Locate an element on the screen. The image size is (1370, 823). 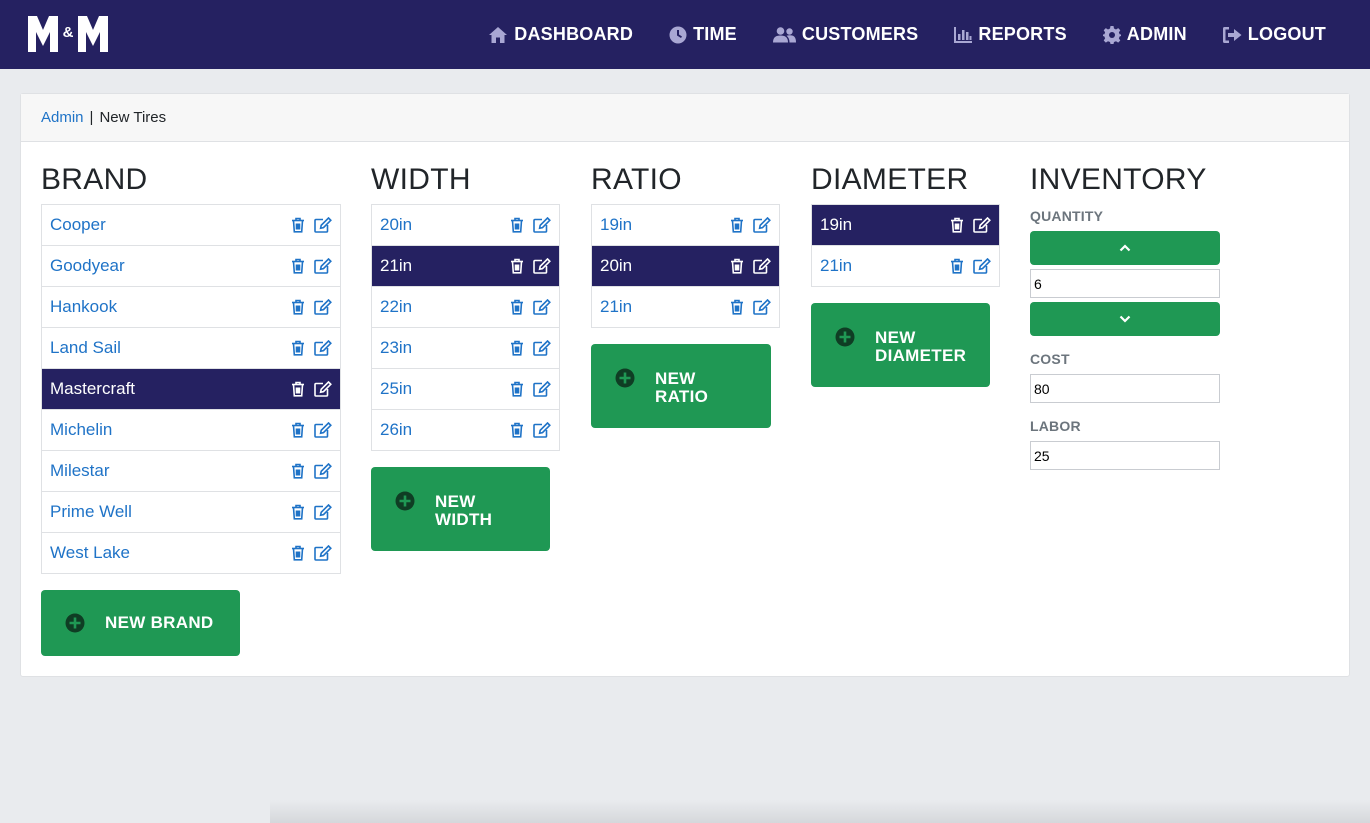
nav-admin: ADMIN is located at coordinates (1144, 34).